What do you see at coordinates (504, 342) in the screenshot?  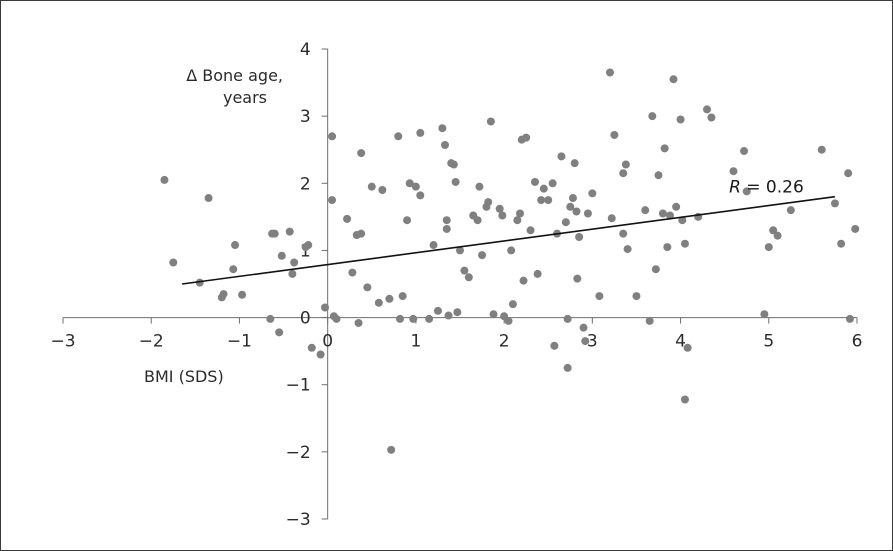 I see `x-tick-label: 2` at bounding box center [504, 342].